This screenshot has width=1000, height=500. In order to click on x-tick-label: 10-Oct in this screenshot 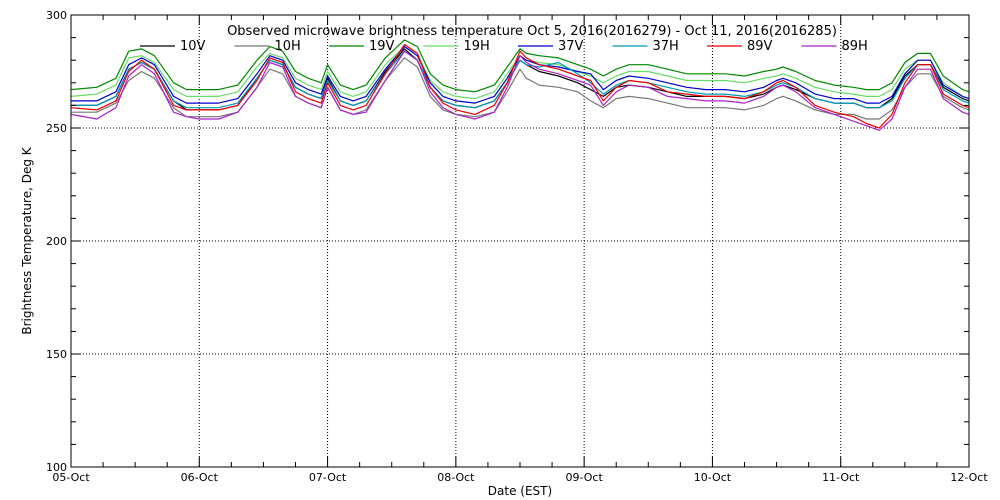, I will do `click(713, 477)`.